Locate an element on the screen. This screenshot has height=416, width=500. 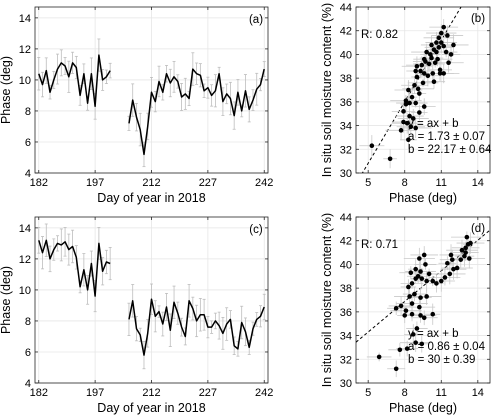
x-axis-label: Phase (deg) is located at coordinates (423, 198).